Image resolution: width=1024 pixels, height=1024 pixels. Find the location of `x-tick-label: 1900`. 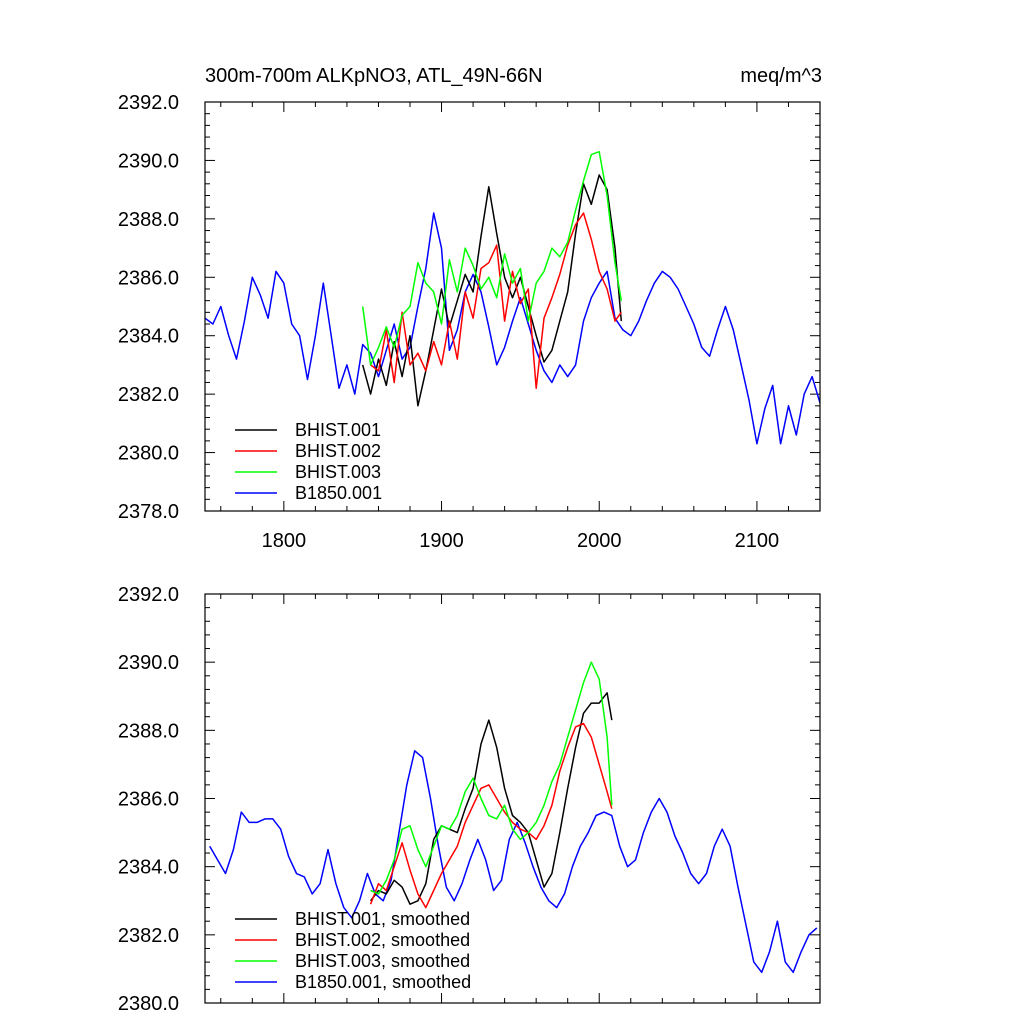

x-tick-label: 1900 is located at coordinates (441, 541).